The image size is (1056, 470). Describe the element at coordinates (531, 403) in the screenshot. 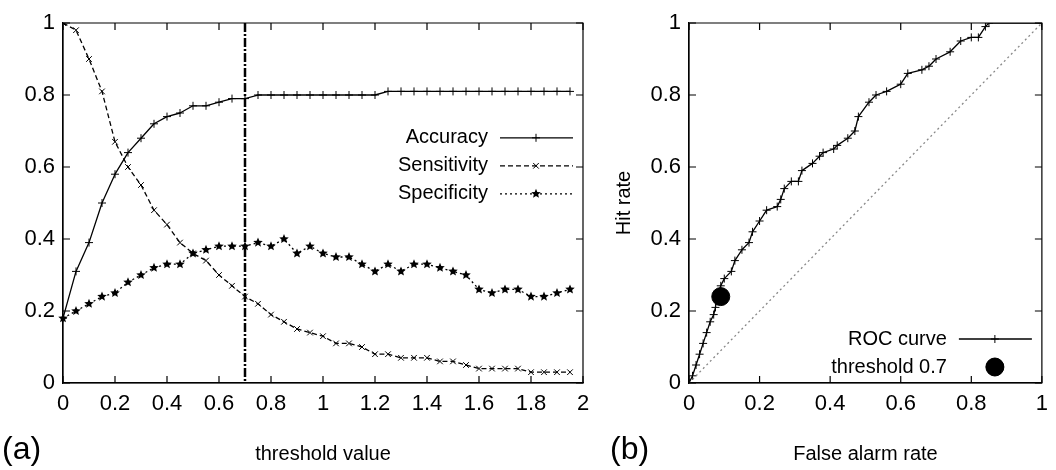

I see `x-tick-label: 1.8` at that location.